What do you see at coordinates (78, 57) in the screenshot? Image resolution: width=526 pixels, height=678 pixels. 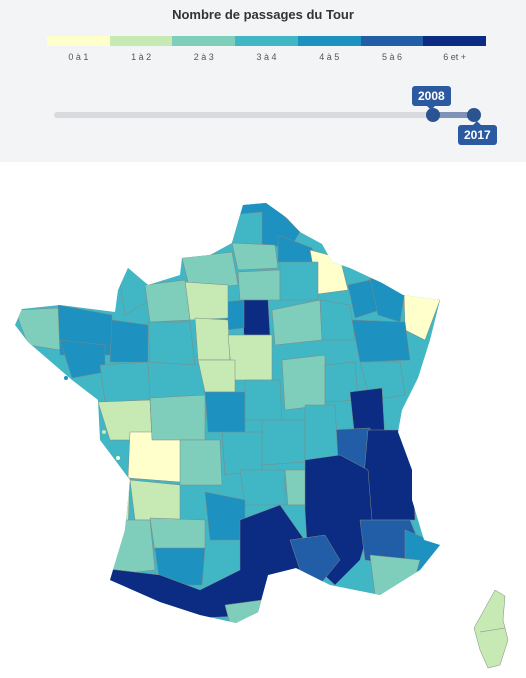 I see `legend-label: 0 à 1` at bounding box center [78, 57].